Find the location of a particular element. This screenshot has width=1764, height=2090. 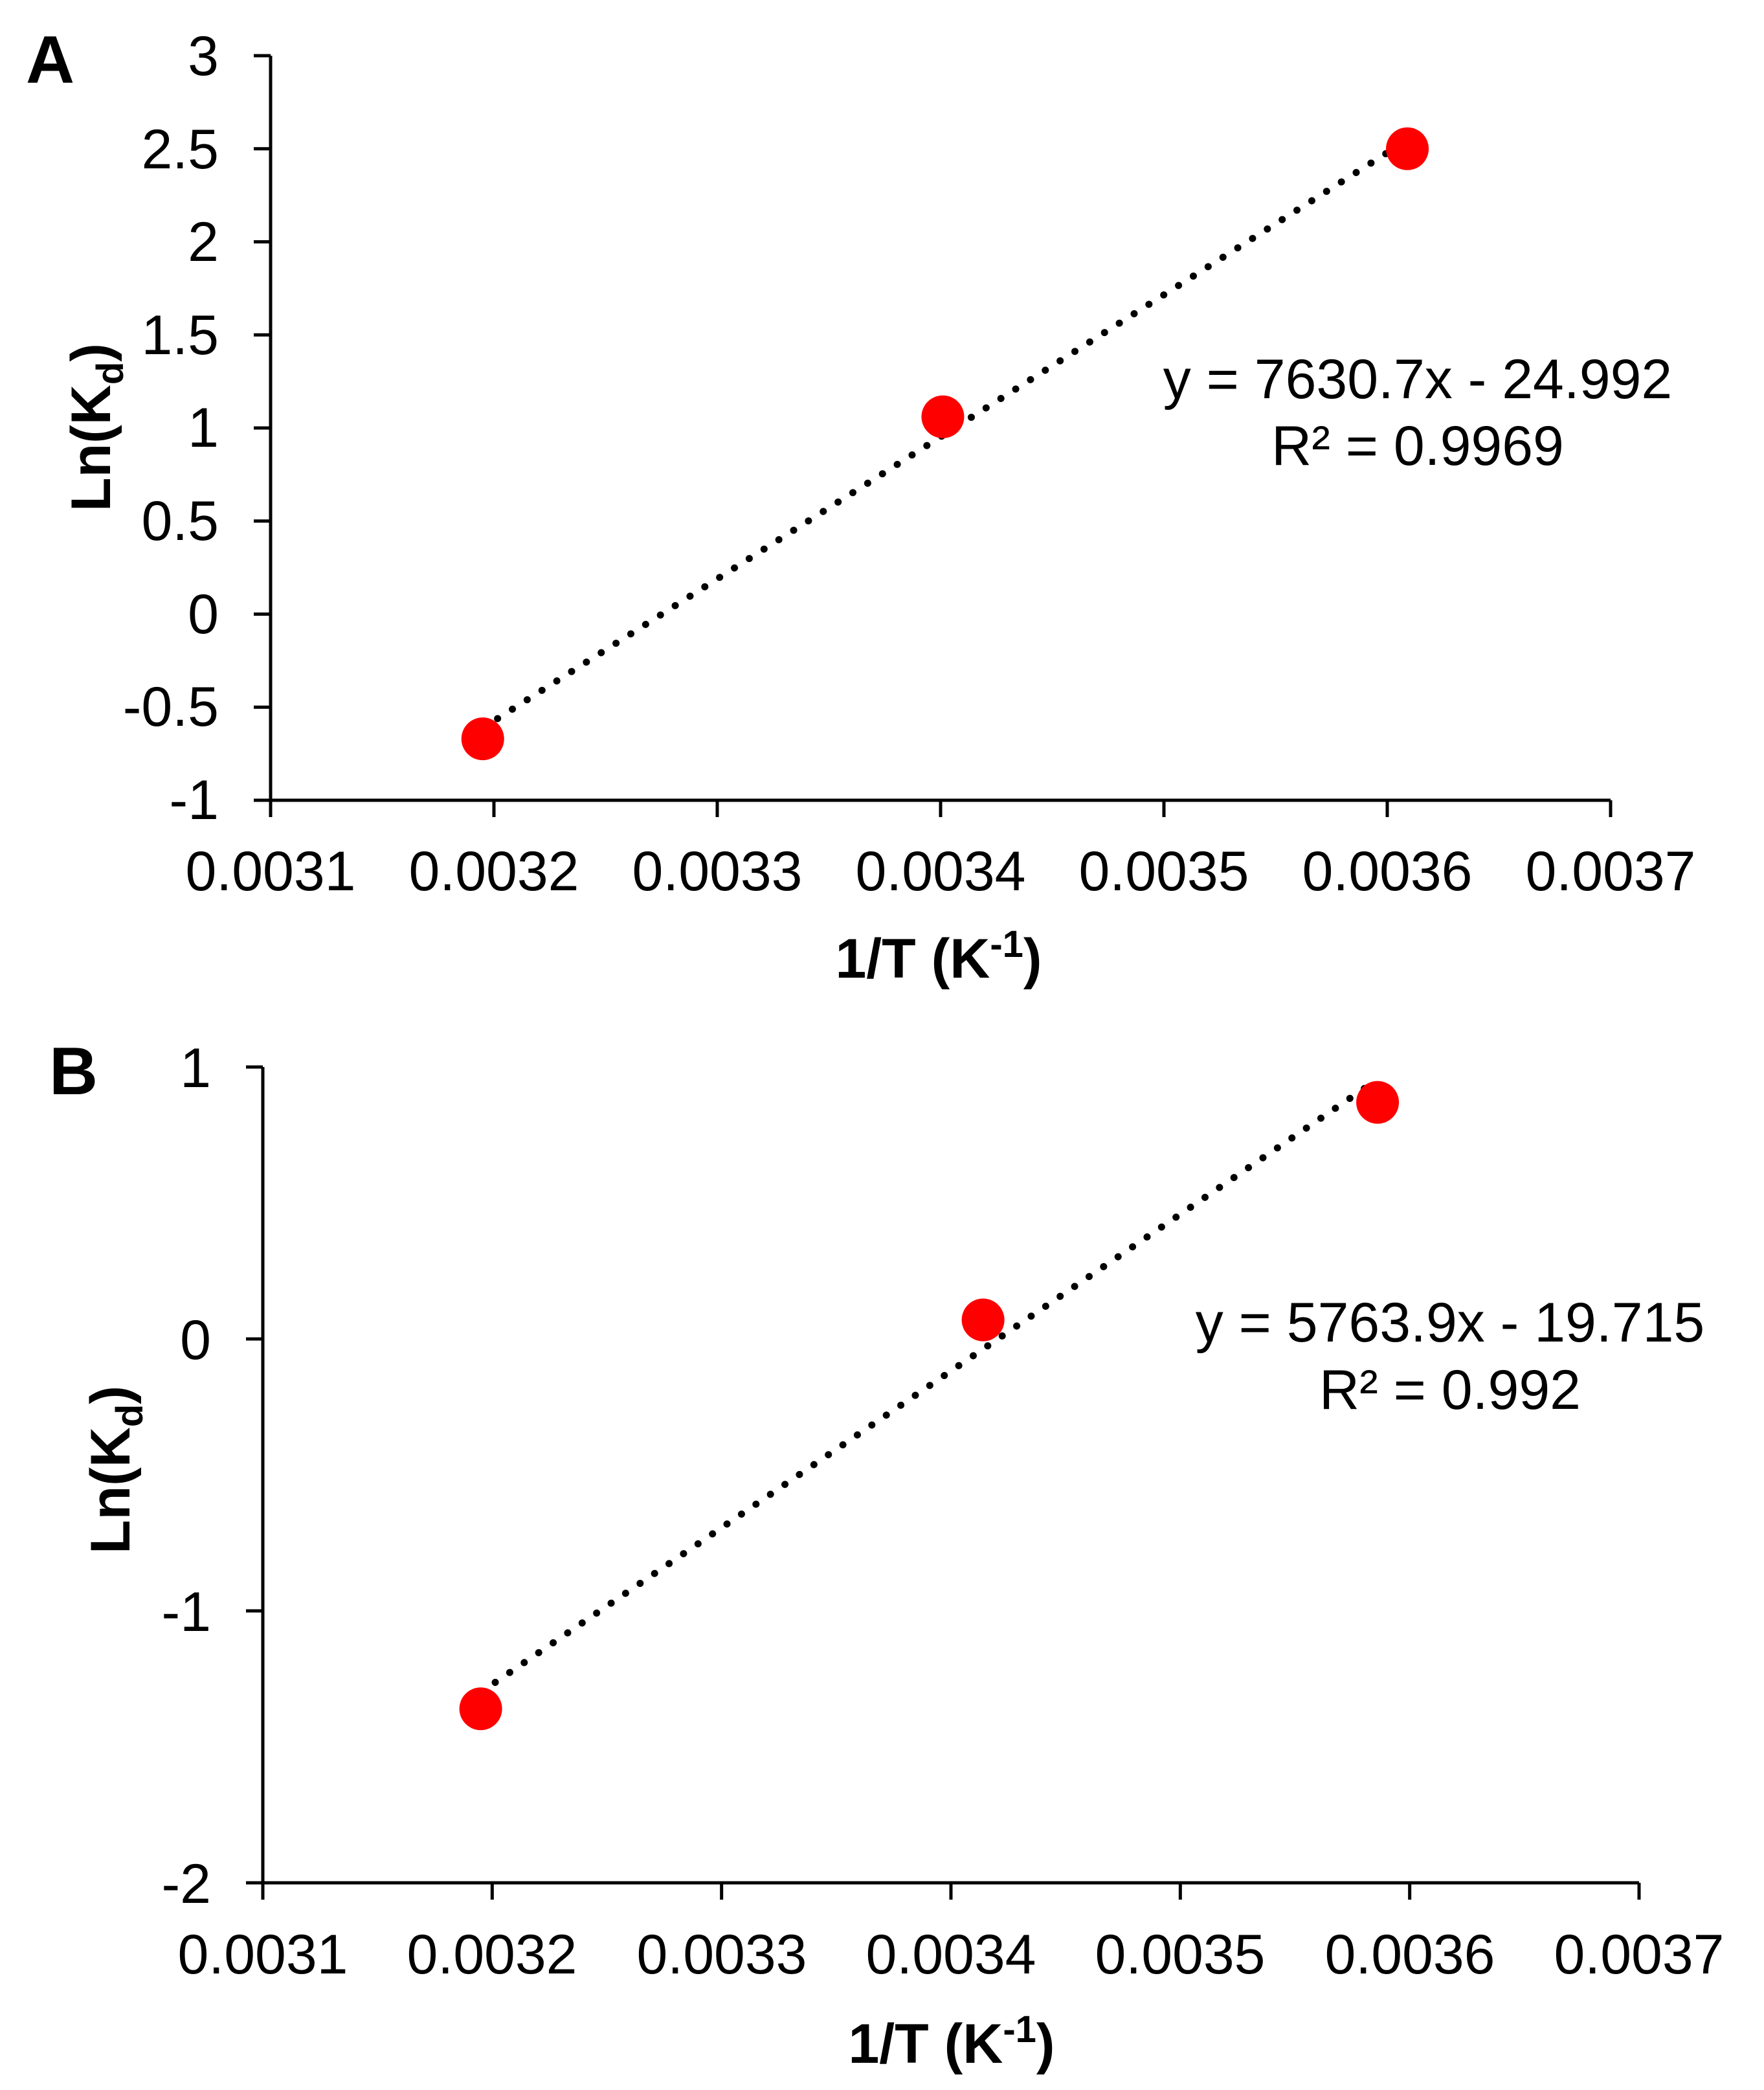

y-axis-title-a: Ln(Kd) is located at coordinates (95, 427).